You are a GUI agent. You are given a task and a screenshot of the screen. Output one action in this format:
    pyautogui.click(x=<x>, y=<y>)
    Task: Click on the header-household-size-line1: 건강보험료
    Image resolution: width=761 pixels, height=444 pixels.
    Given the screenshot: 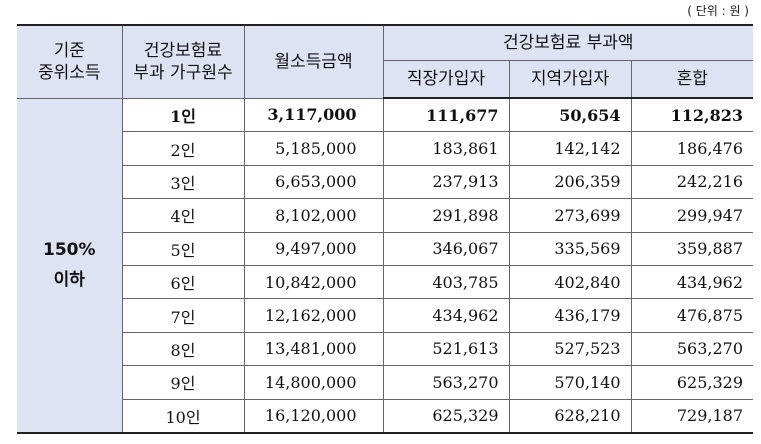 What is the action you would take?
    pyautogui.click(x=183, y=50)
    